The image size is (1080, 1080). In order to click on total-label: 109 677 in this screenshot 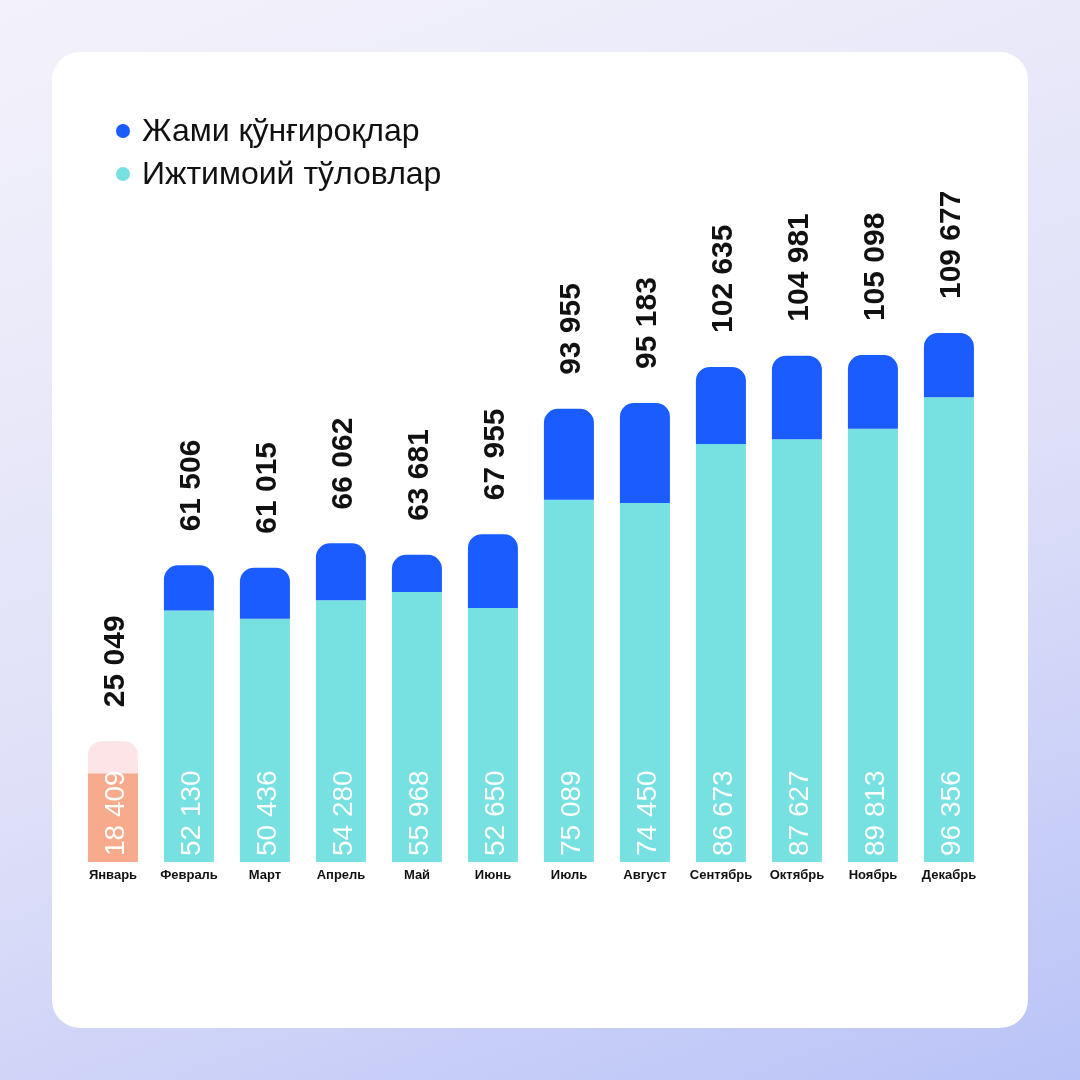, I will do `click(949, 244)`.